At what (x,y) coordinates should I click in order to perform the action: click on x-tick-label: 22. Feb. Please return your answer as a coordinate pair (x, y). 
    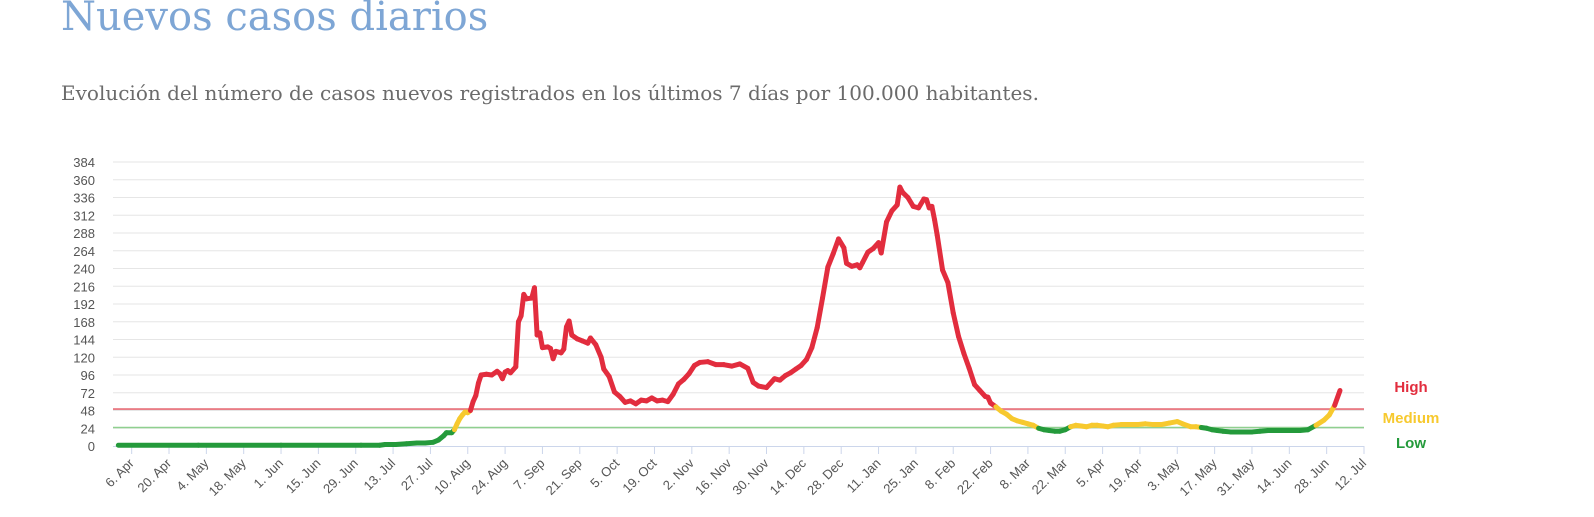
    Looking at the image, I should click on (975, 477).